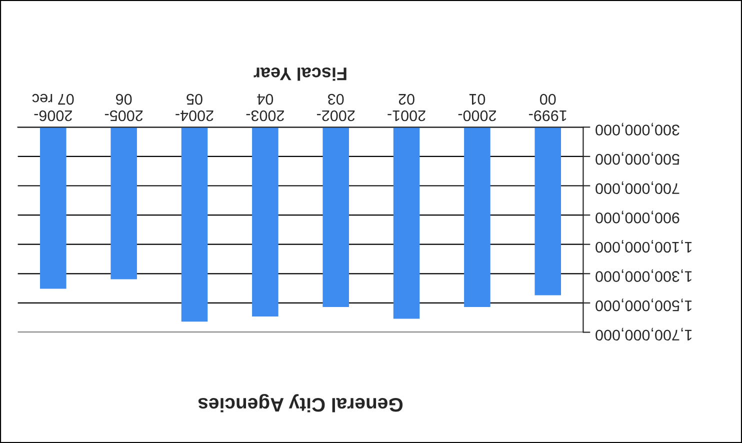 The height and width of the screenshot is (443, 742). What do you see at coordinates (300, 403) in the screenshot?
I see `text: General City Agencies` at bounding box center [300, 403].